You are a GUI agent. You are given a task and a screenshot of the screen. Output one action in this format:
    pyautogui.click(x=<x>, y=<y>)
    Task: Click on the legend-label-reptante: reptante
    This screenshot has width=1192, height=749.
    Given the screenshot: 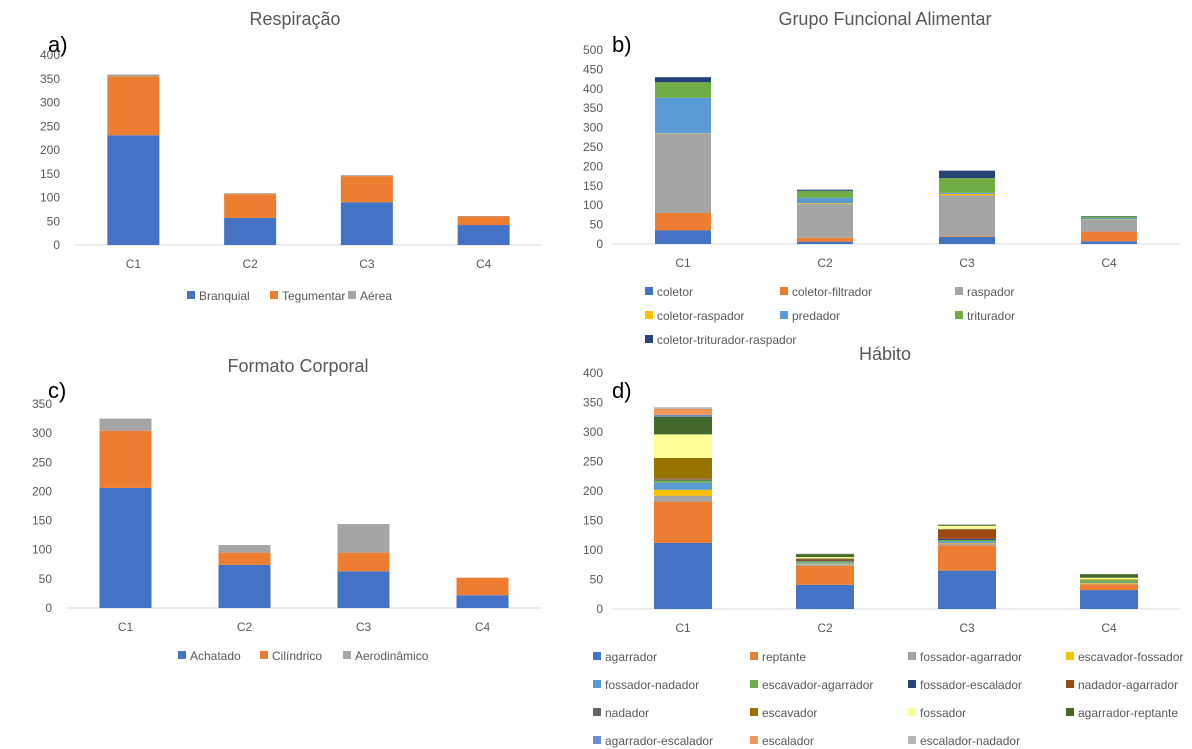 What is the action you would take?
    pyautogui.click(x=784, y=657)
    